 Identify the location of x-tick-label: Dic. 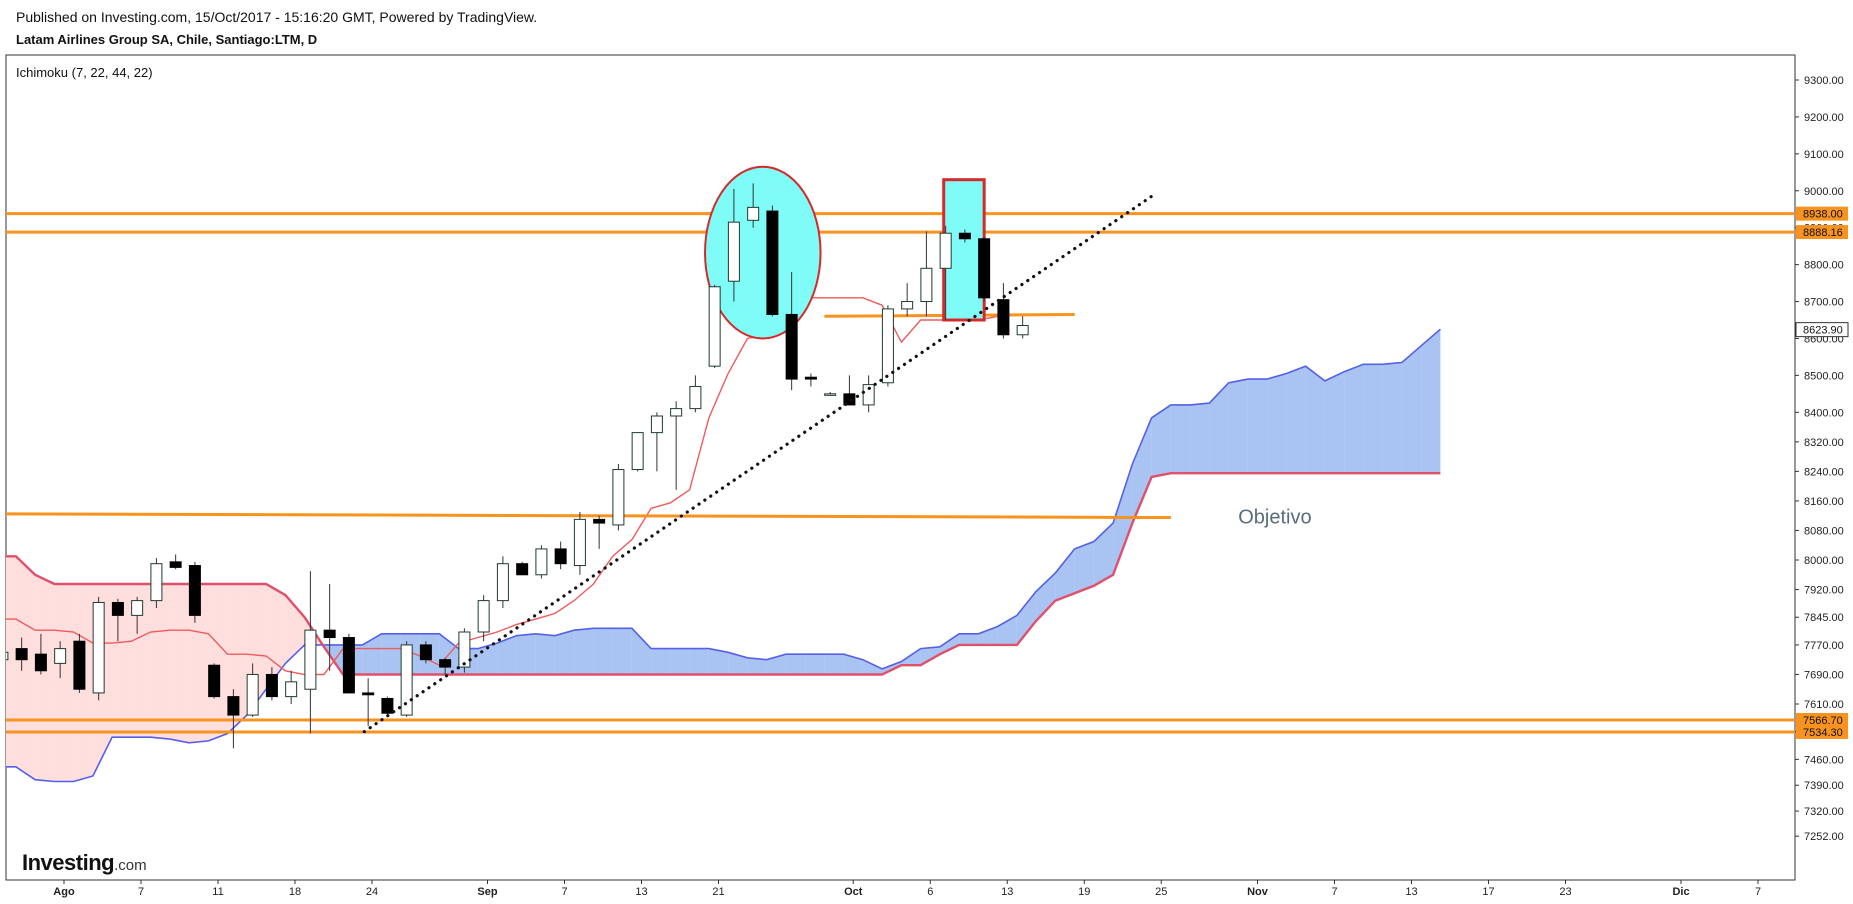
(1680, 892).